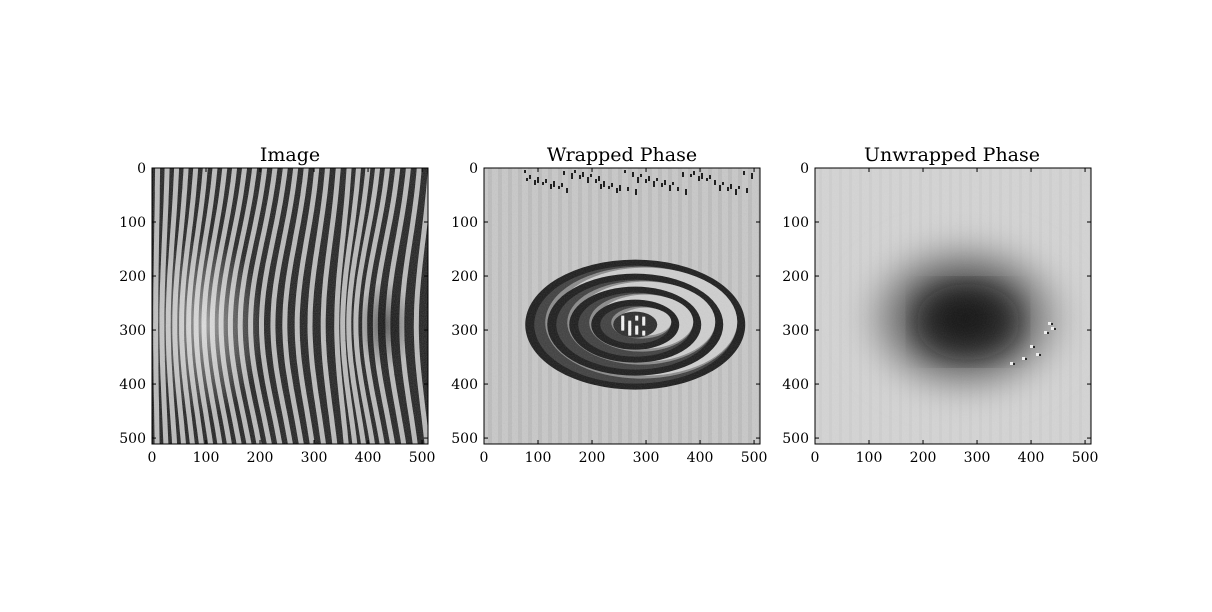 Image resolution: width=1212 pixels, height=612 pixels. I want to click on panel-title: Unwrapped Phase, so click(952, 155).